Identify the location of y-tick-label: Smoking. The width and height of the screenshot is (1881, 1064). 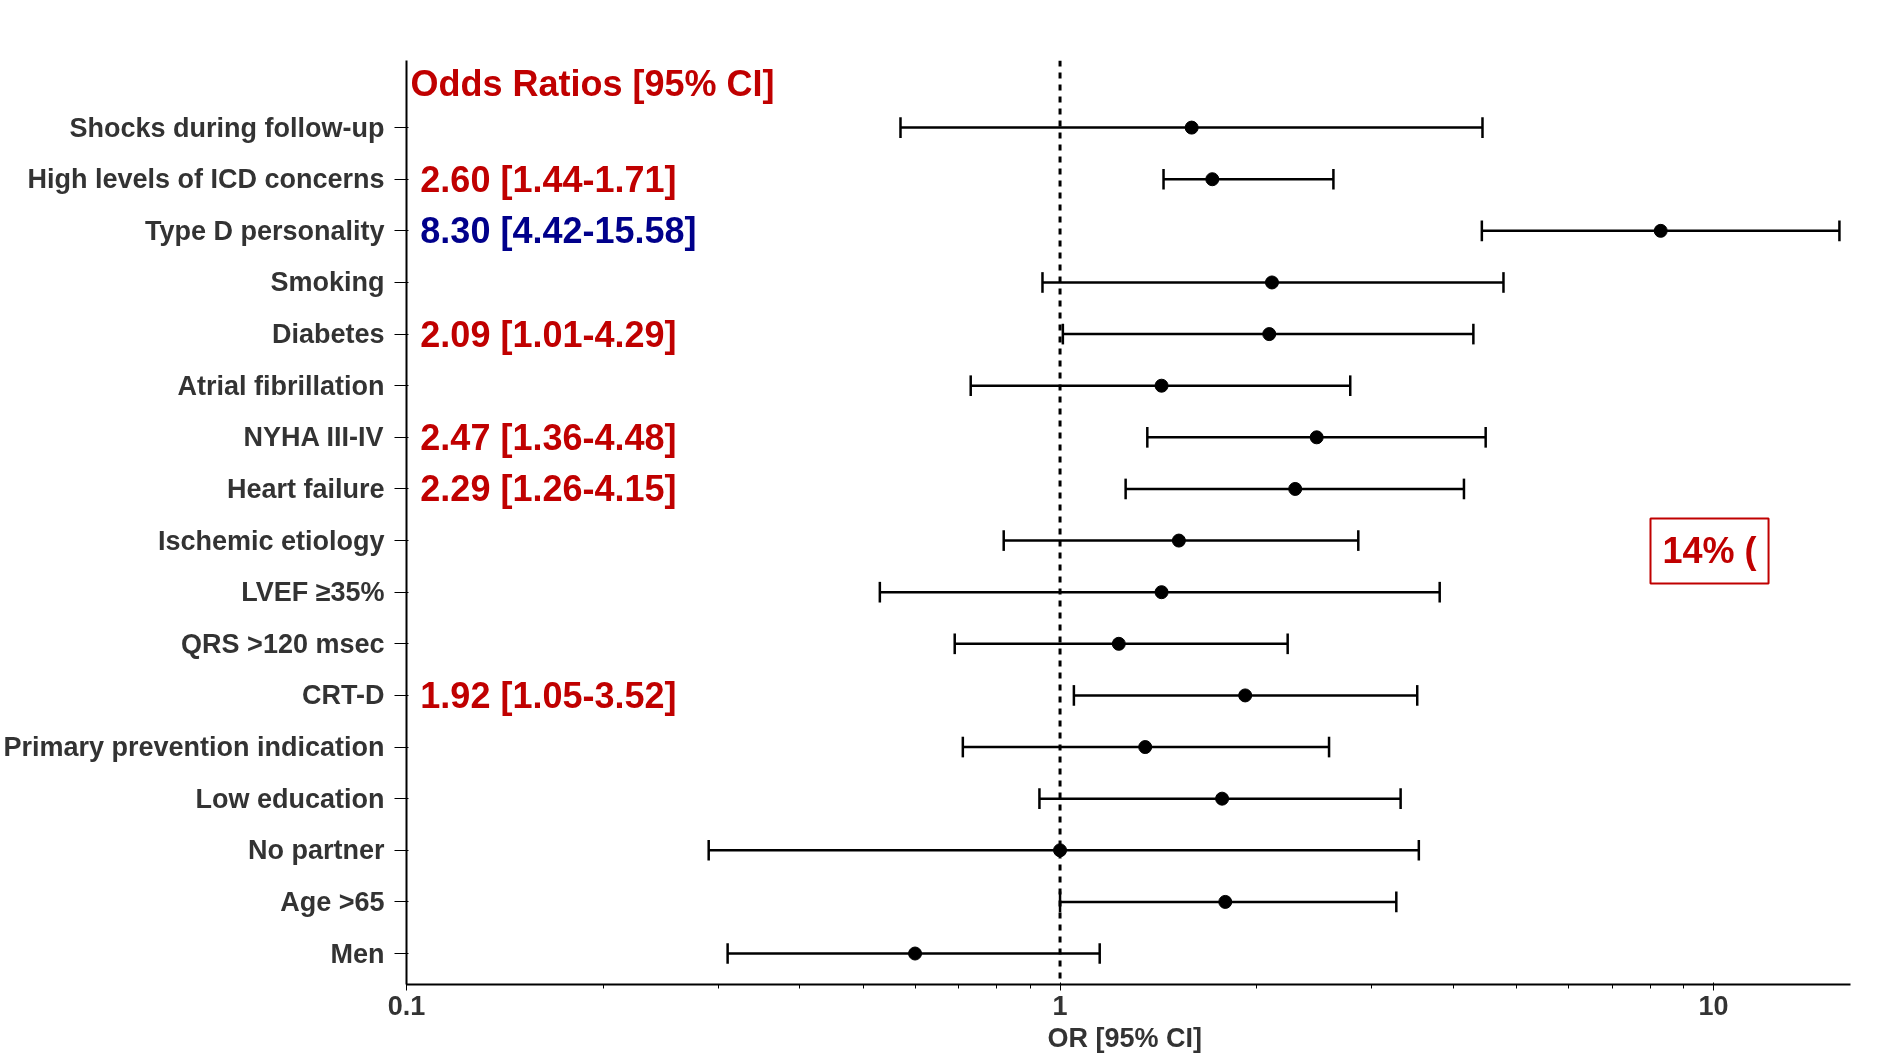
(327, 282).